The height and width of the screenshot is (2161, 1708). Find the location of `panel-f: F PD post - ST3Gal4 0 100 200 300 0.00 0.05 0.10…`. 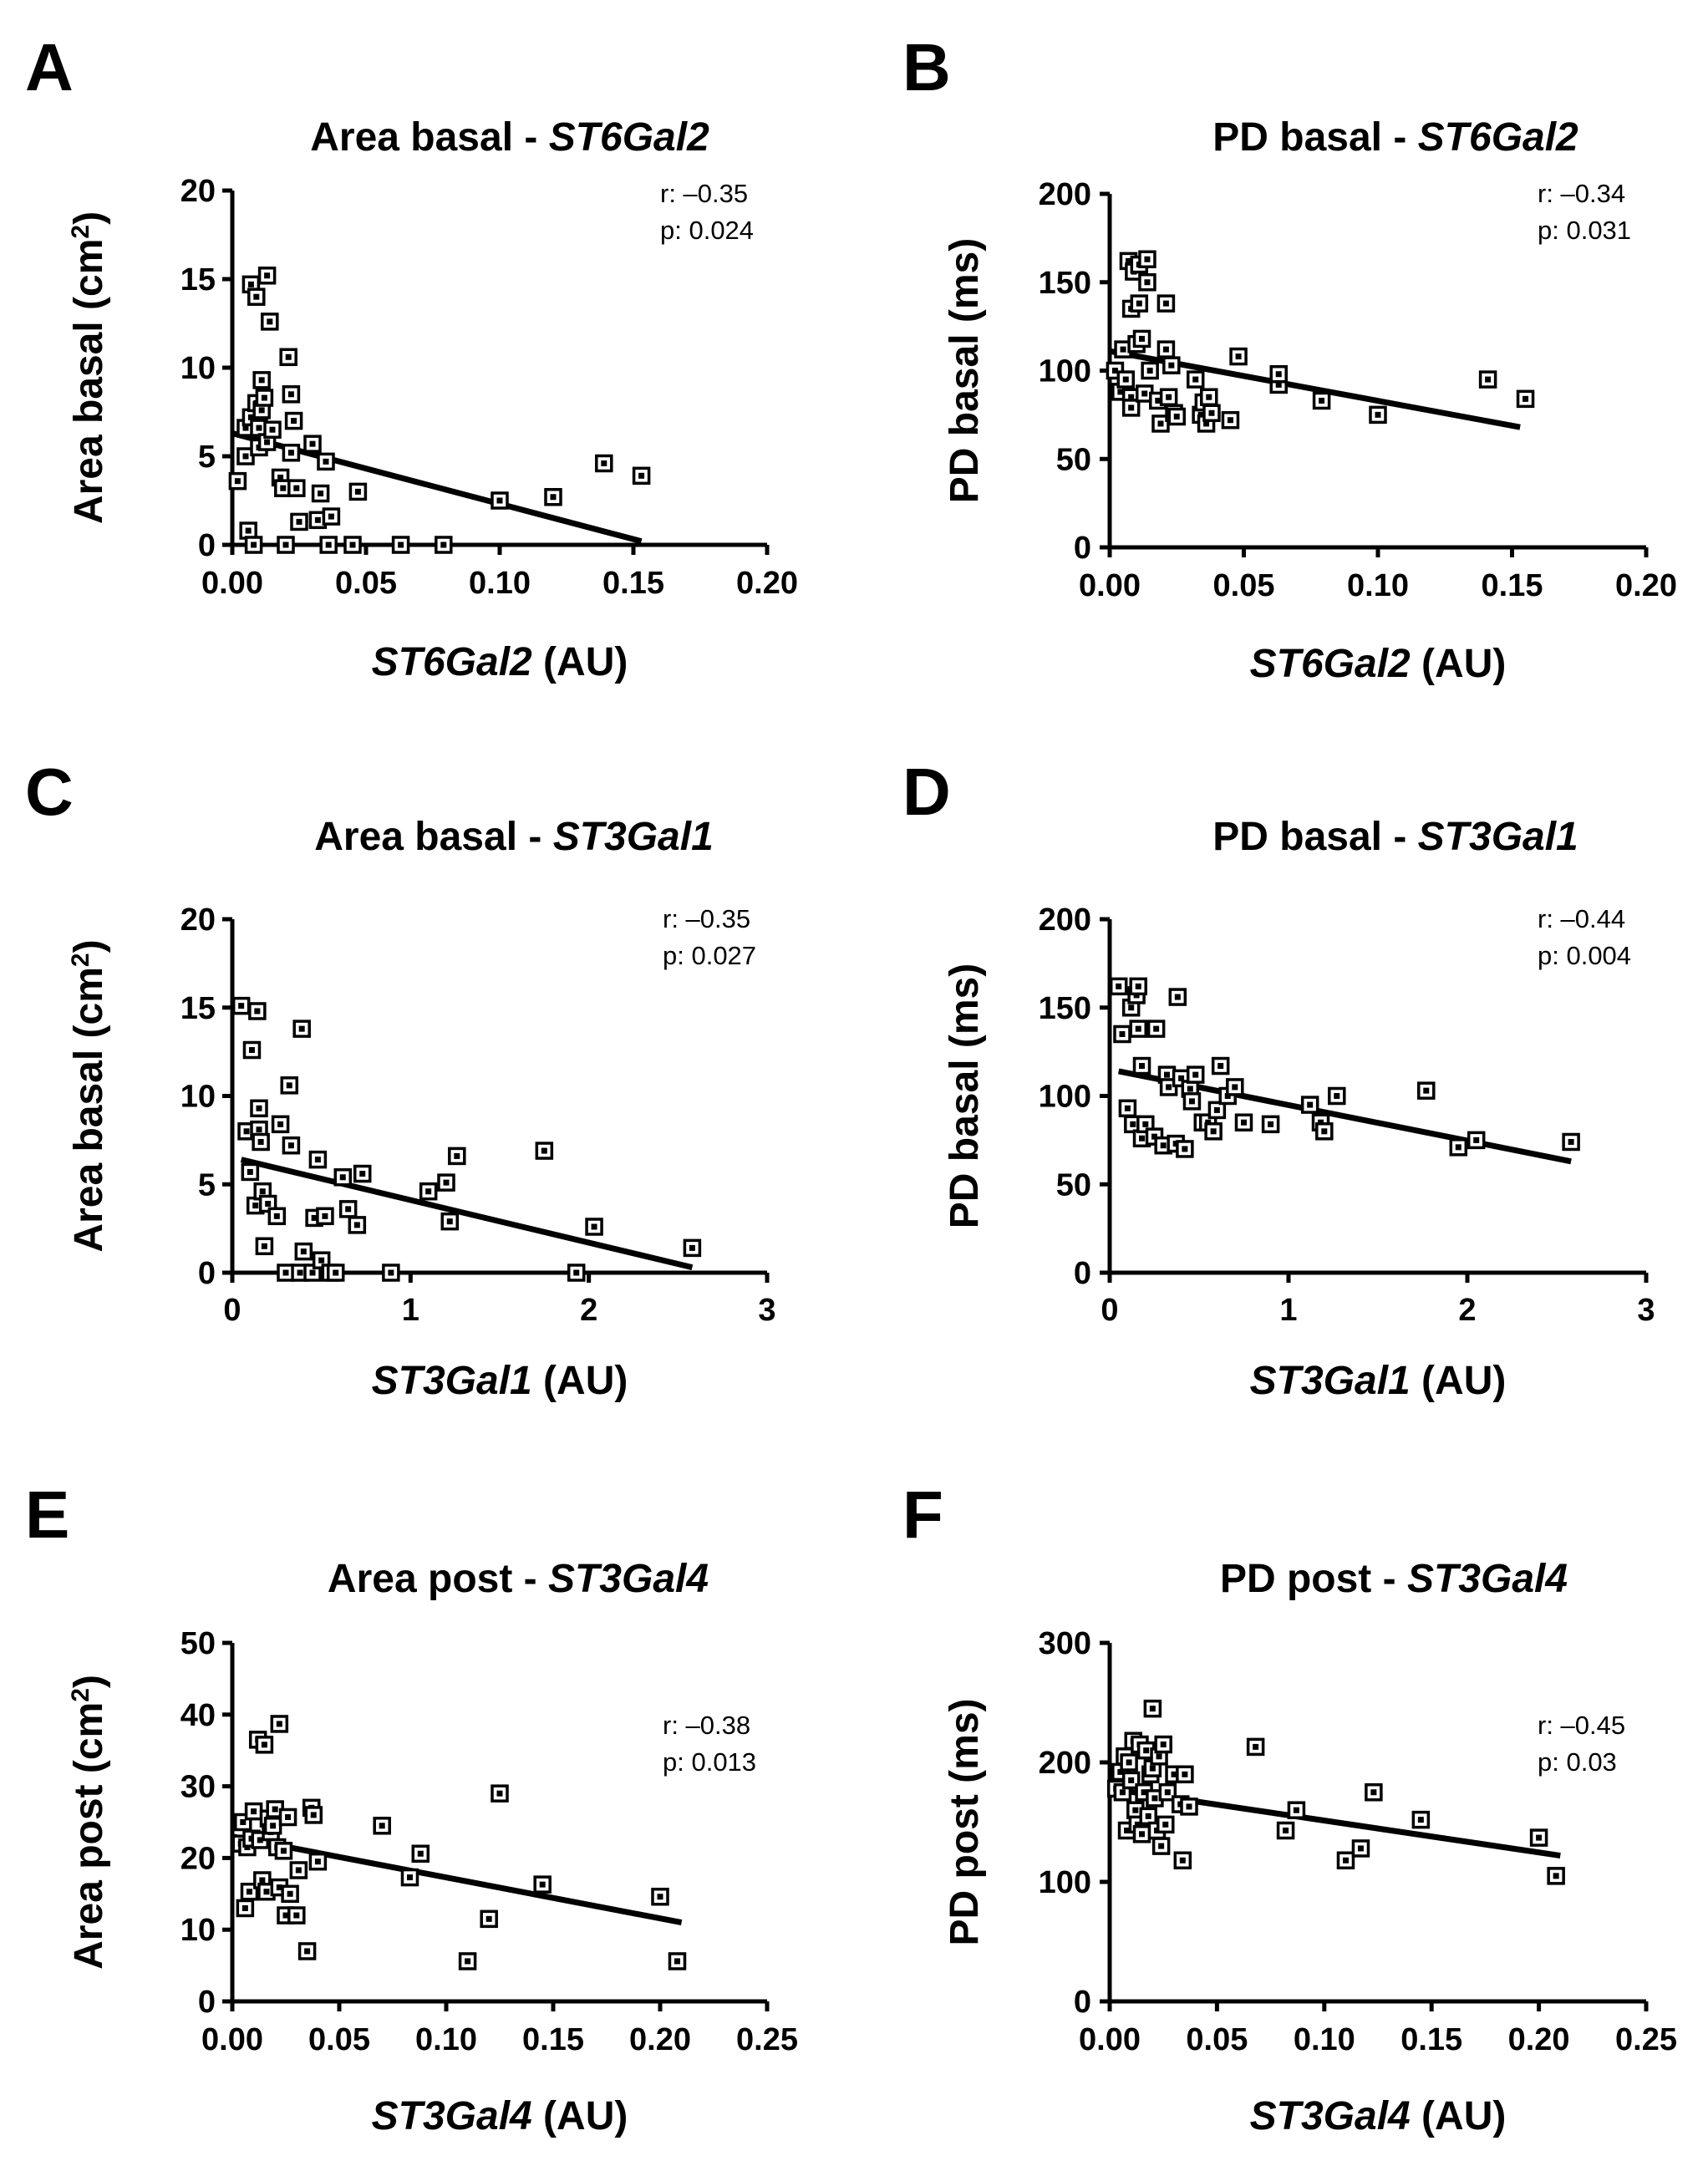

panel-f: F PD post - ST3Gal4 0 100 200 300 0.00 0.05 0.10… is located at coordinates (1289, 1807).